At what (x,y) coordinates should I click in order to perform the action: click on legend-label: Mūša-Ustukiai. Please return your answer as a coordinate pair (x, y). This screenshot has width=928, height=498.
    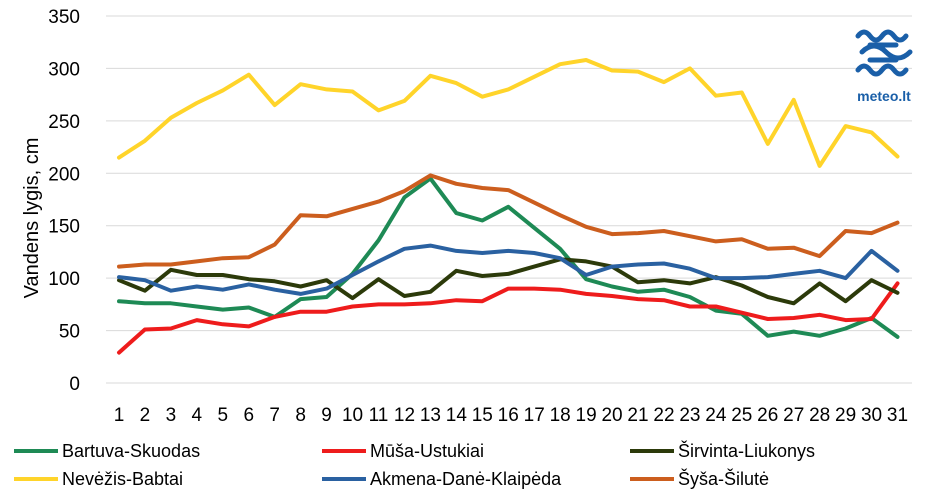
    Looking at the image, I should click on (427, 451).